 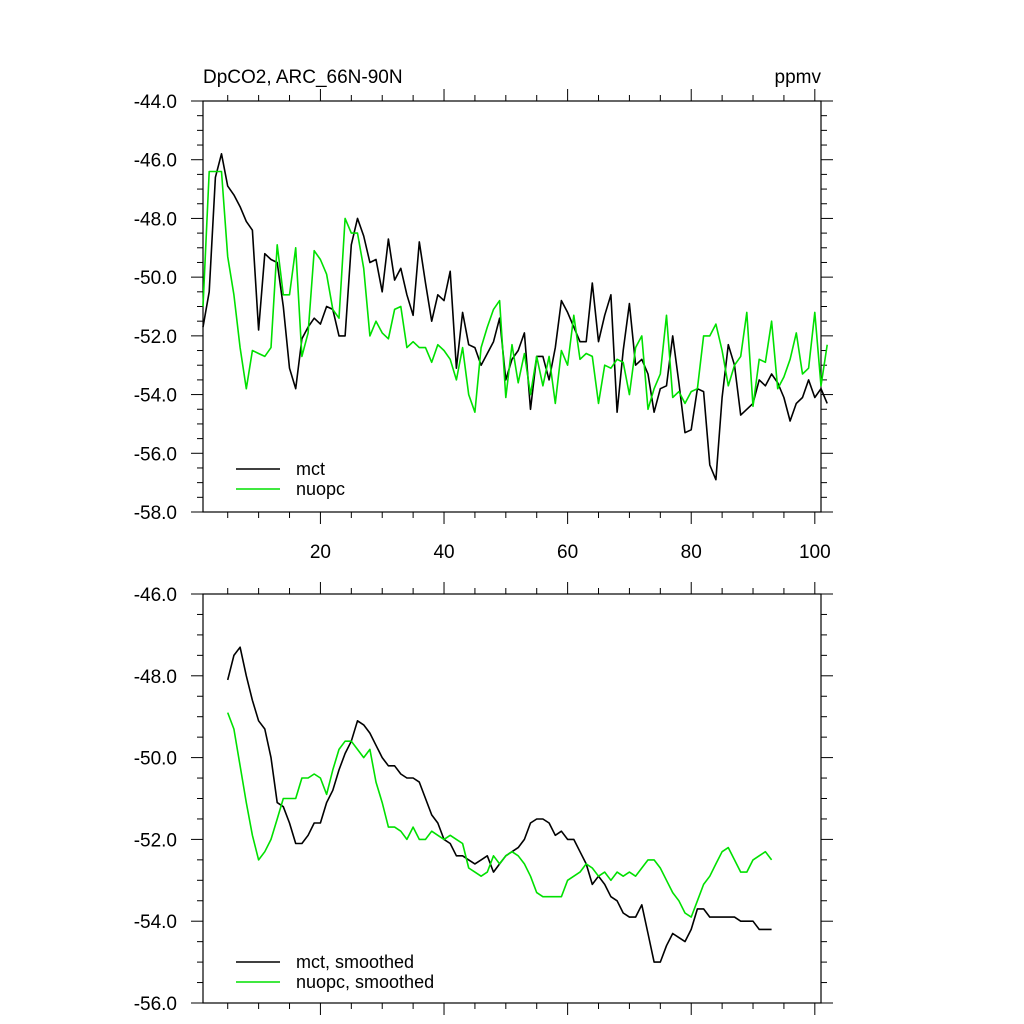 What do you see at coordinates (155, 1004) in the screenshot?
I see `bottom-y-tick-label: -56.0` at bounding box center [155, 1004].